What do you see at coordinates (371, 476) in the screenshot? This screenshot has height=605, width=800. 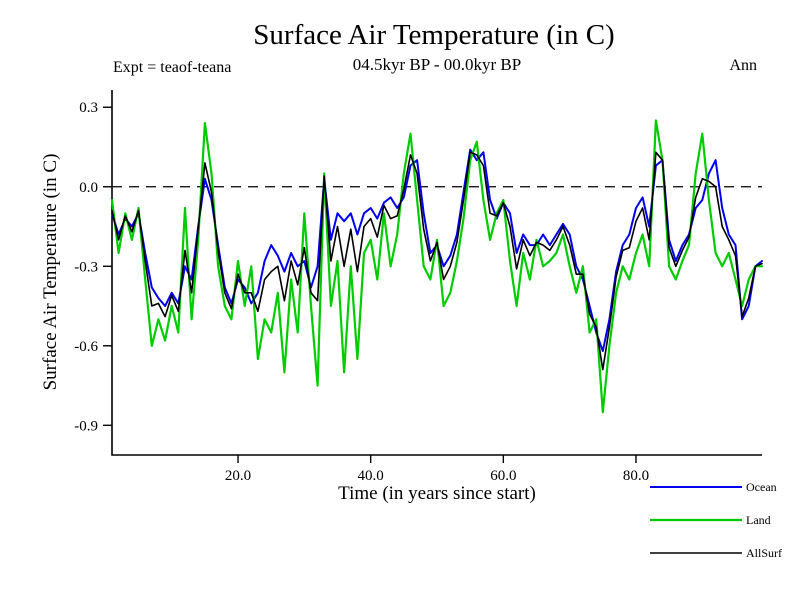 I see `x-tick-label: 40.0` at bounding box center [371, 476].